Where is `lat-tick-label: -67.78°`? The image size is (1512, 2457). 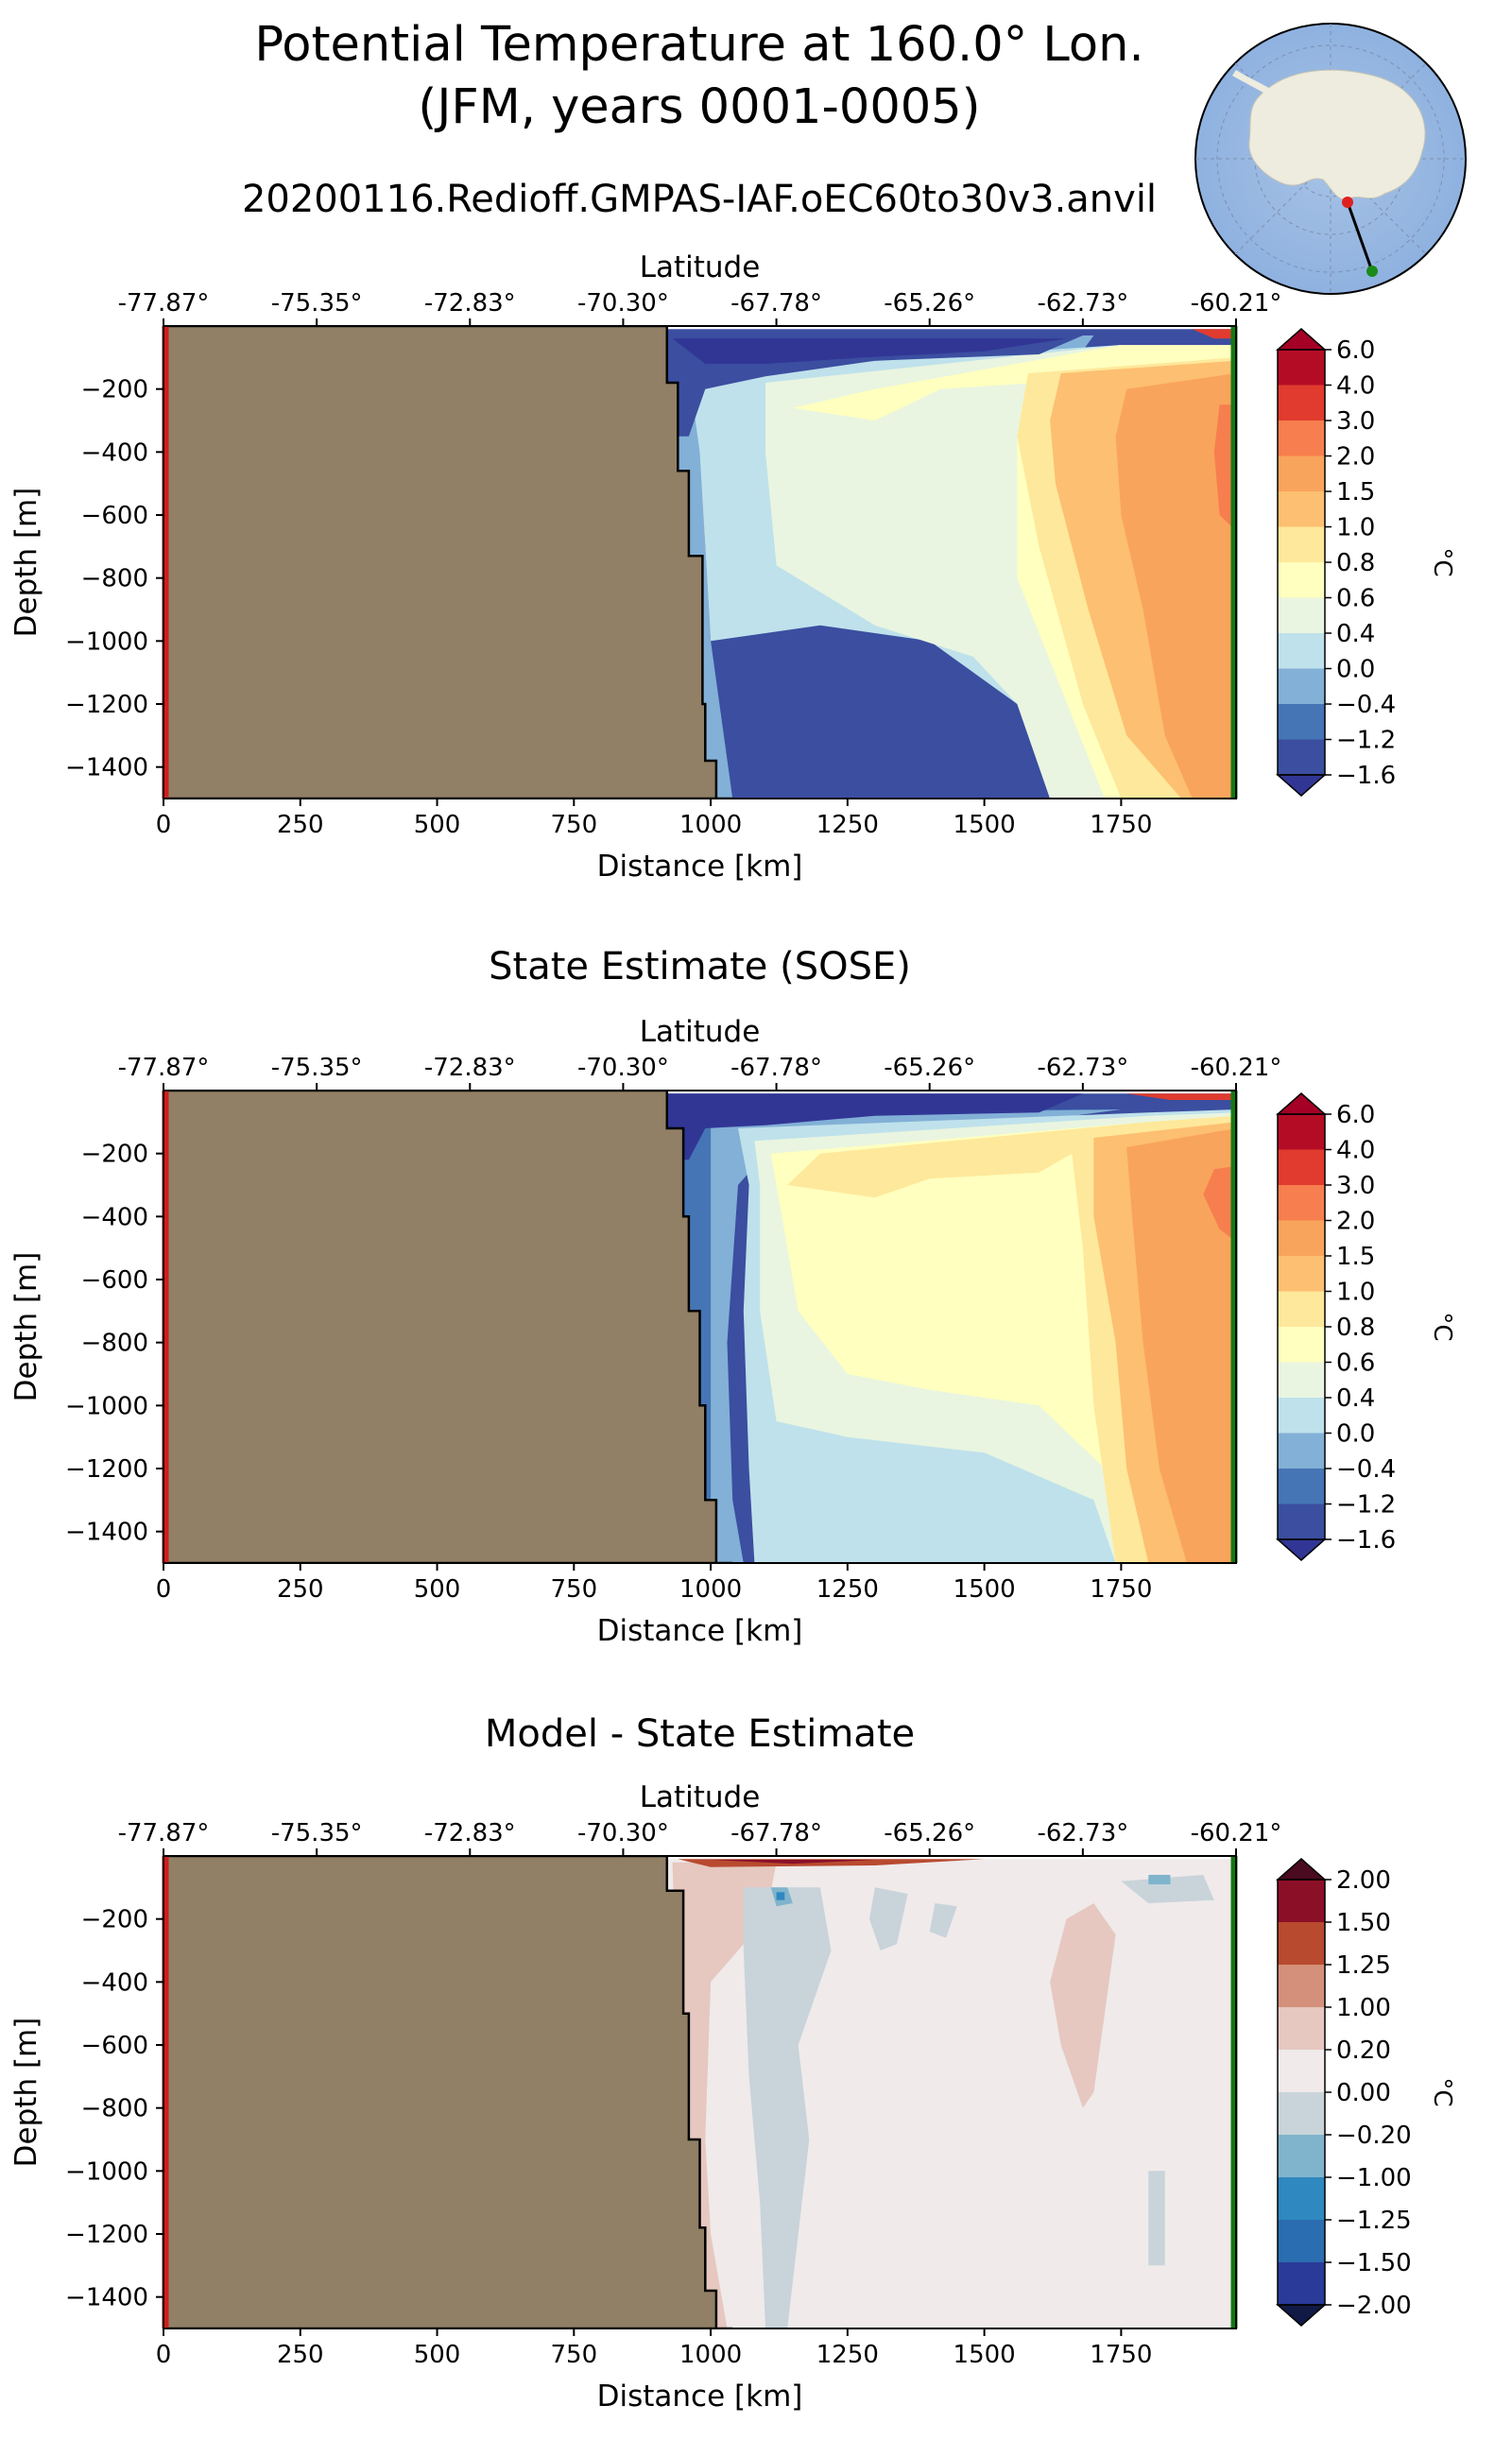 lat-tick-label: -67.78° is located at coordinates (776, 1068).